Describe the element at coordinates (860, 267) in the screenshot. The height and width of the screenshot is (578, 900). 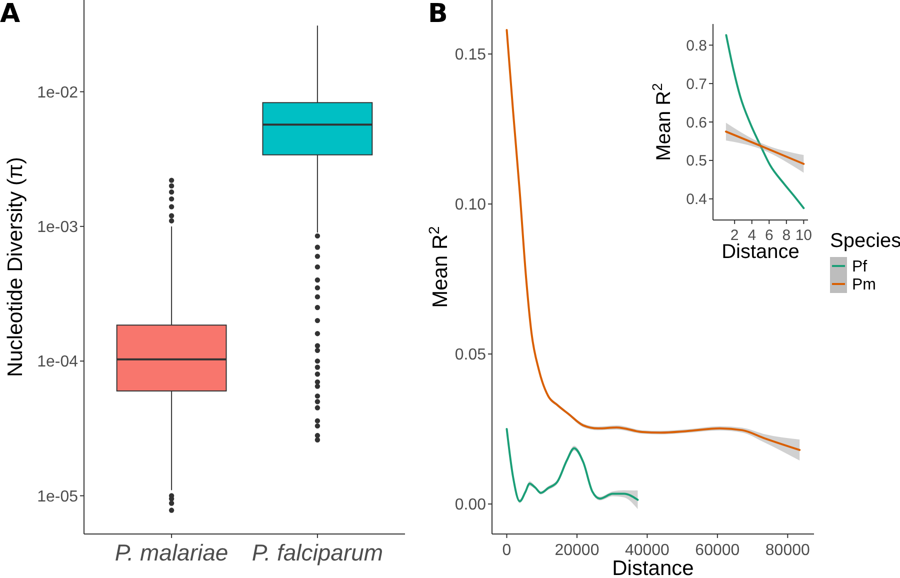
I see `legend-label: Pf` at that location.